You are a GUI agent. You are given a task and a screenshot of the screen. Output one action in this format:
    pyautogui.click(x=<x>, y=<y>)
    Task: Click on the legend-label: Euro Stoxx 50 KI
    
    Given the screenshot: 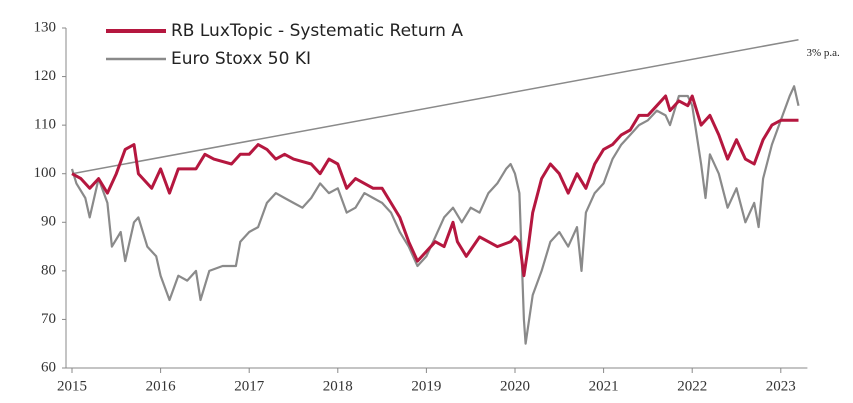 What is the action you would take?
    pyautogui.click(x=241, y=59)
    